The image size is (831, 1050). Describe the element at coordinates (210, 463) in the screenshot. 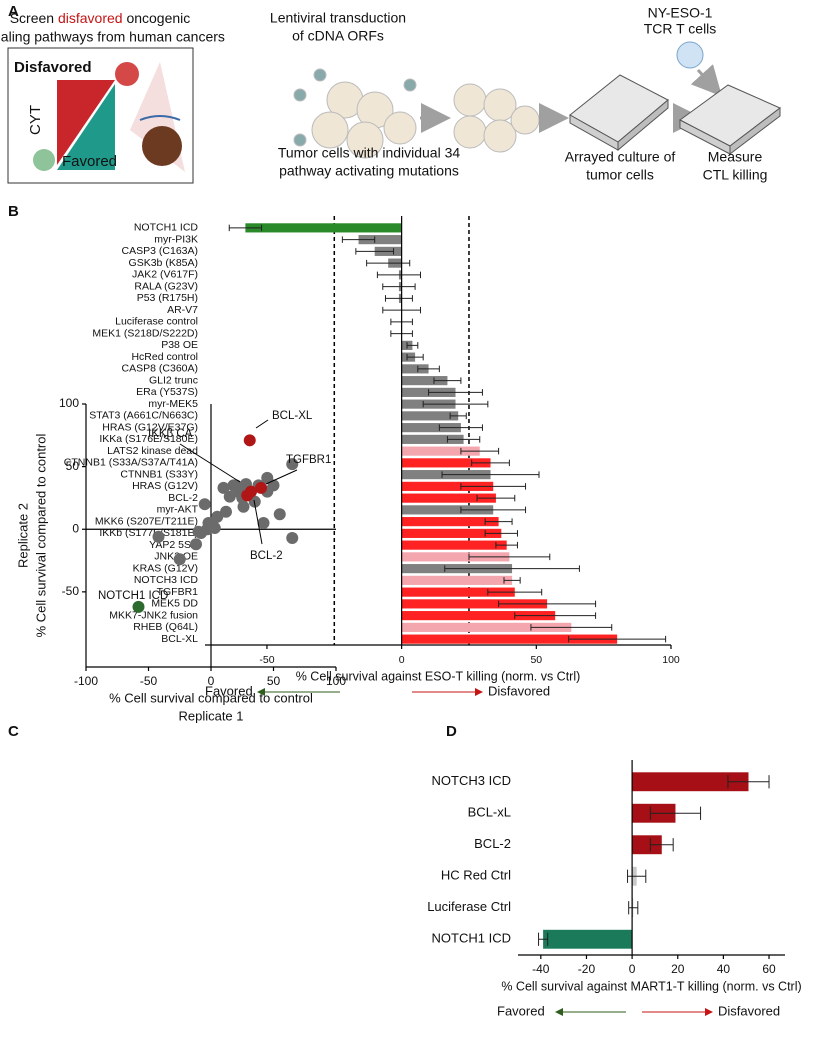

I see `leader-line` at that location.